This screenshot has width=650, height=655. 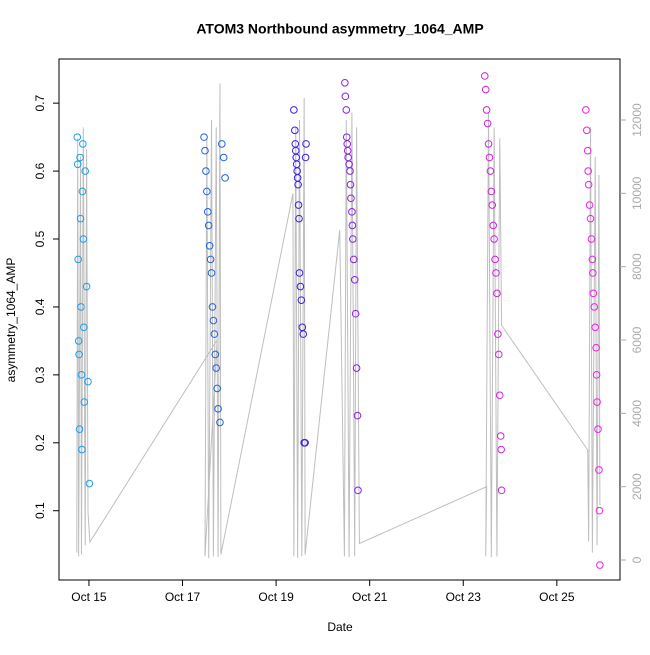 What do you see at coordinates (637, 193) in the screenshot?
I see `y2-tick-label: 10000` at bounding box center [637, 193].